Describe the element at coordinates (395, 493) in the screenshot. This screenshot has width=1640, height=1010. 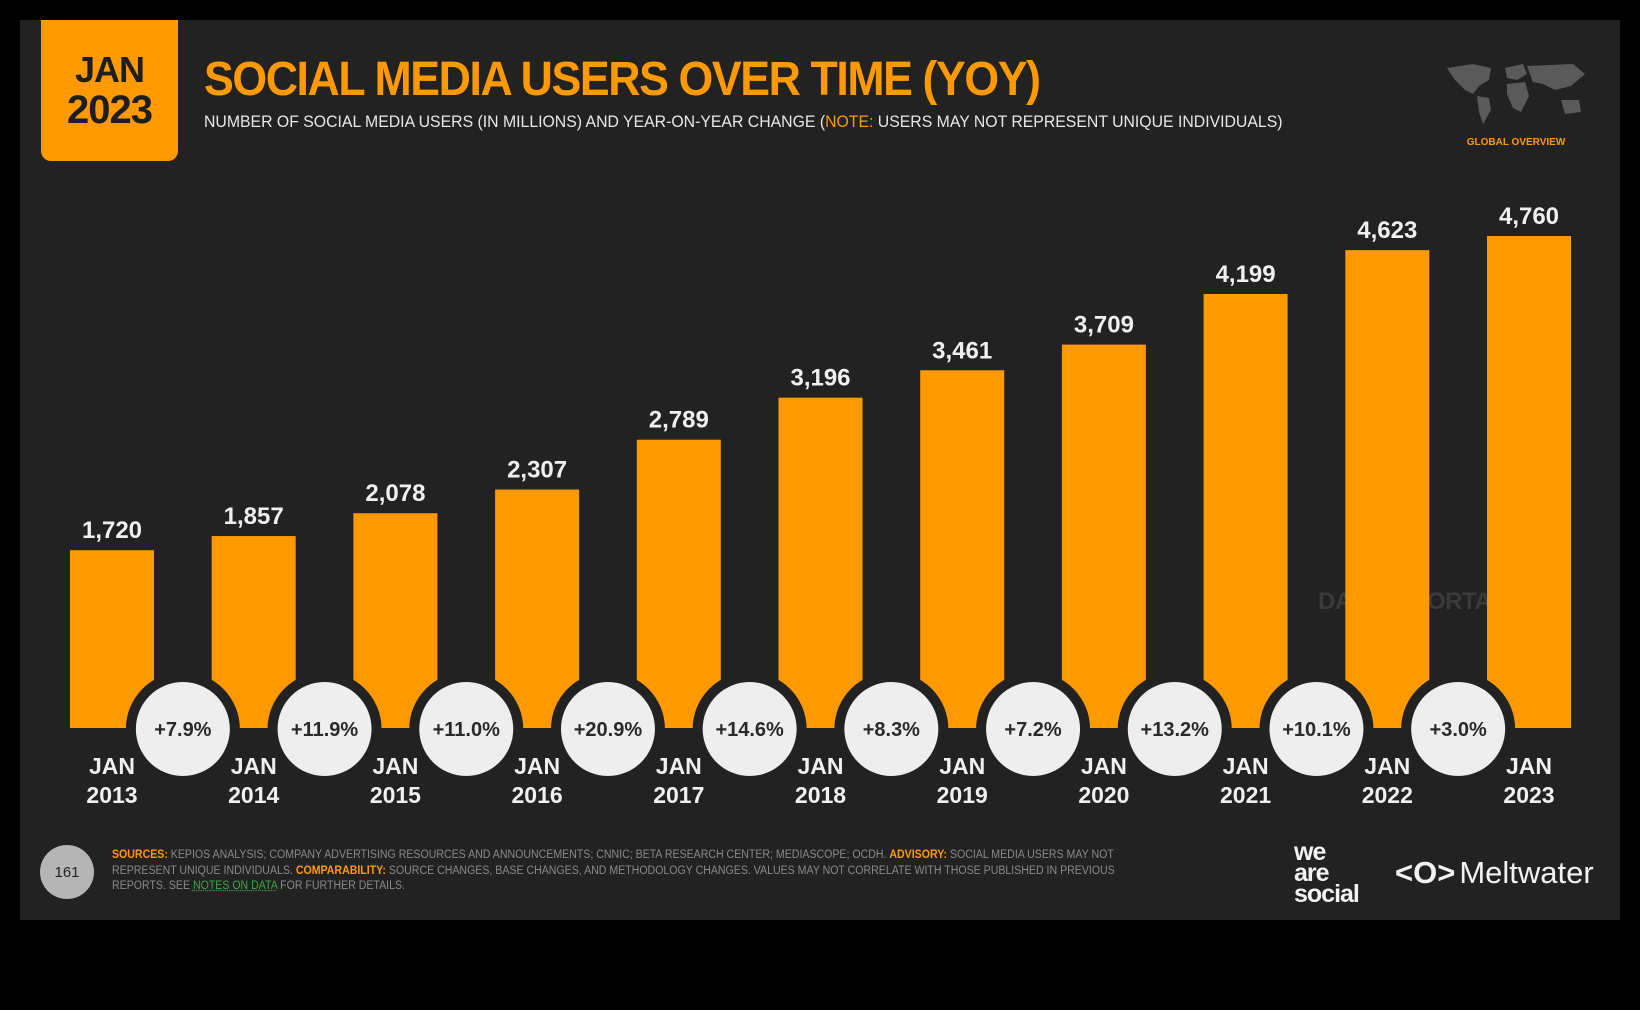
I see `value-label: 2,078` at that location.